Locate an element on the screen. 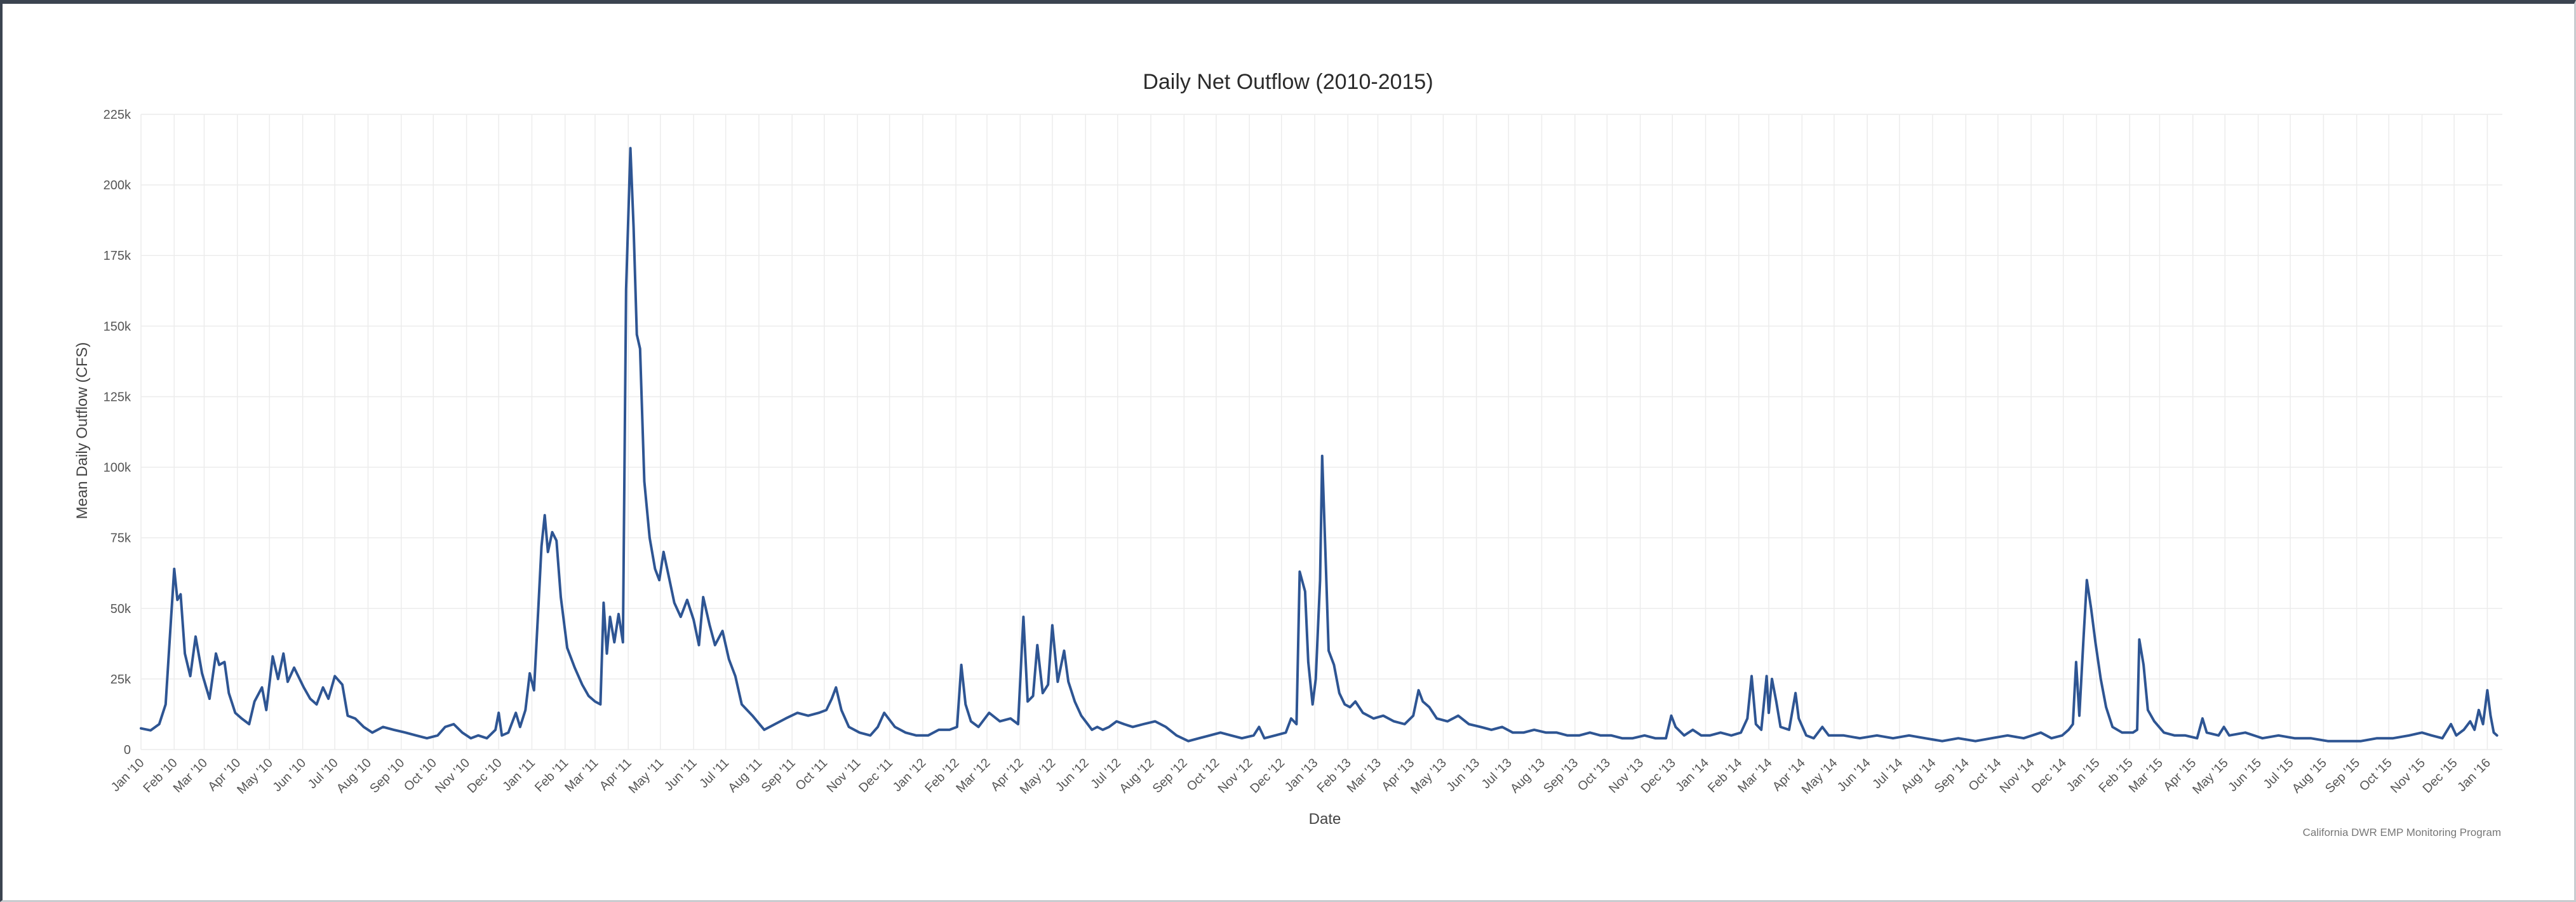 This screenshot has height=902, width=2576. x-tick-label: Dec '15 is located at coordinates (2440, 776).